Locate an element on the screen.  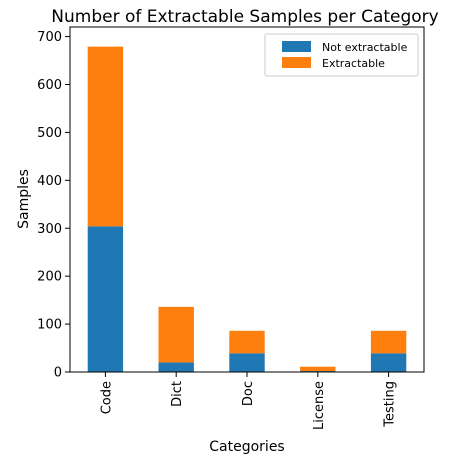
legend: Not extractable Extractable is located at coordinates (341, 55).